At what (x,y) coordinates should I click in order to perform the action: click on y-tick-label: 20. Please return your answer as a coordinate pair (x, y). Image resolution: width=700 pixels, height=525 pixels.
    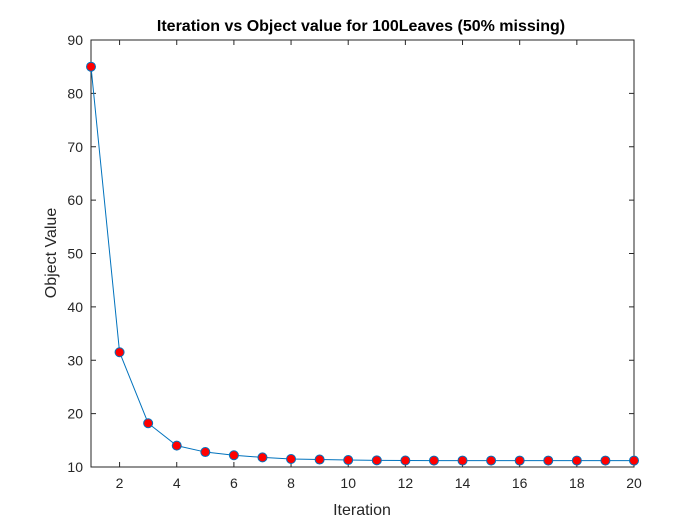
    Looking at the image, I should click on (75, 414).